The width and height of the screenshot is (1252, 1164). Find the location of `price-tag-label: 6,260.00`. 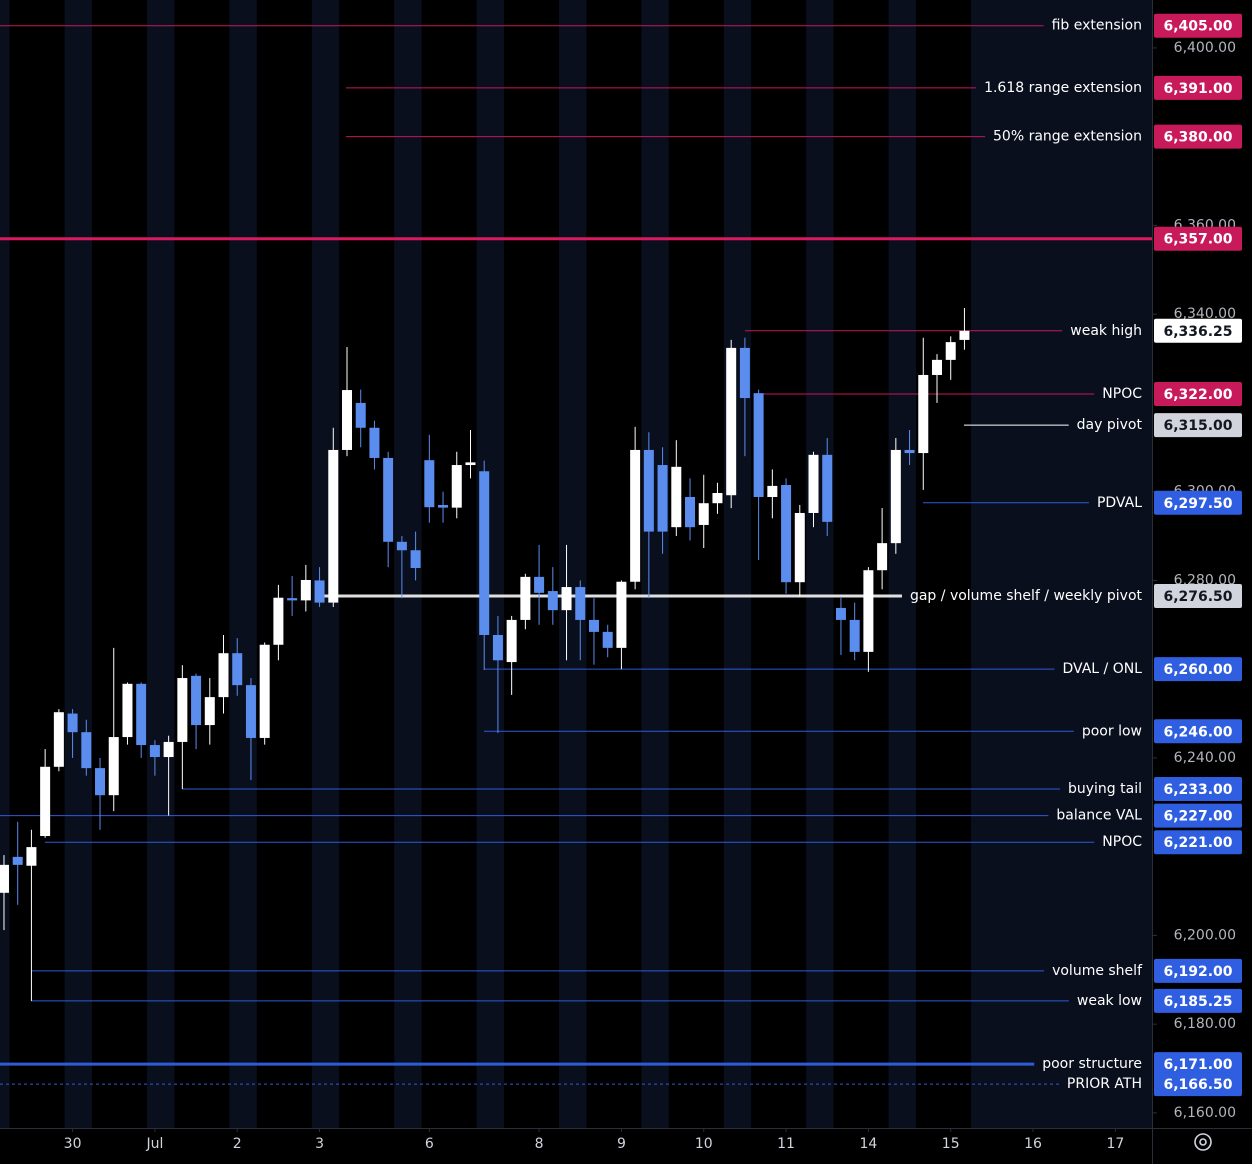

price-tag-label: 6,260.00 is located at coordinates (1197, 670).